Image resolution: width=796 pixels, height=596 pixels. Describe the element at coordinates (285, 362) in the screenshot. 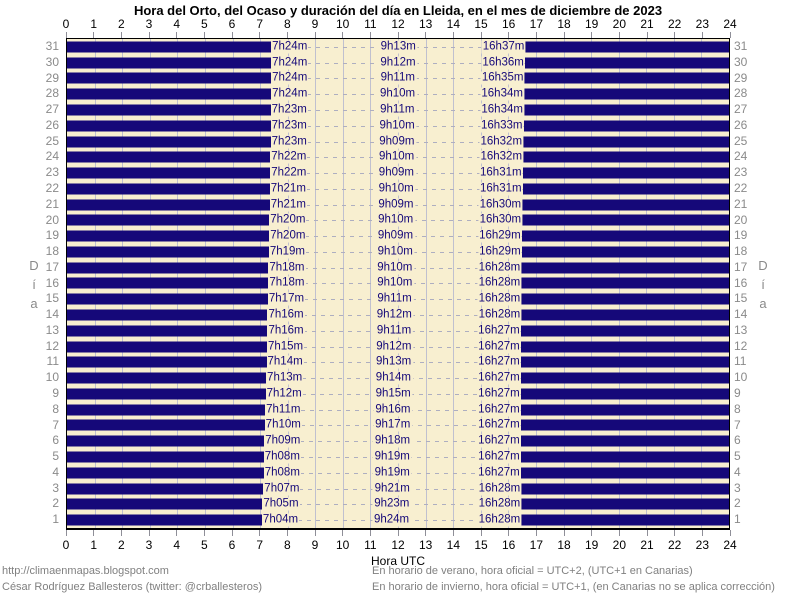

I see `sunrise-time-label: 7h14m` at that location.